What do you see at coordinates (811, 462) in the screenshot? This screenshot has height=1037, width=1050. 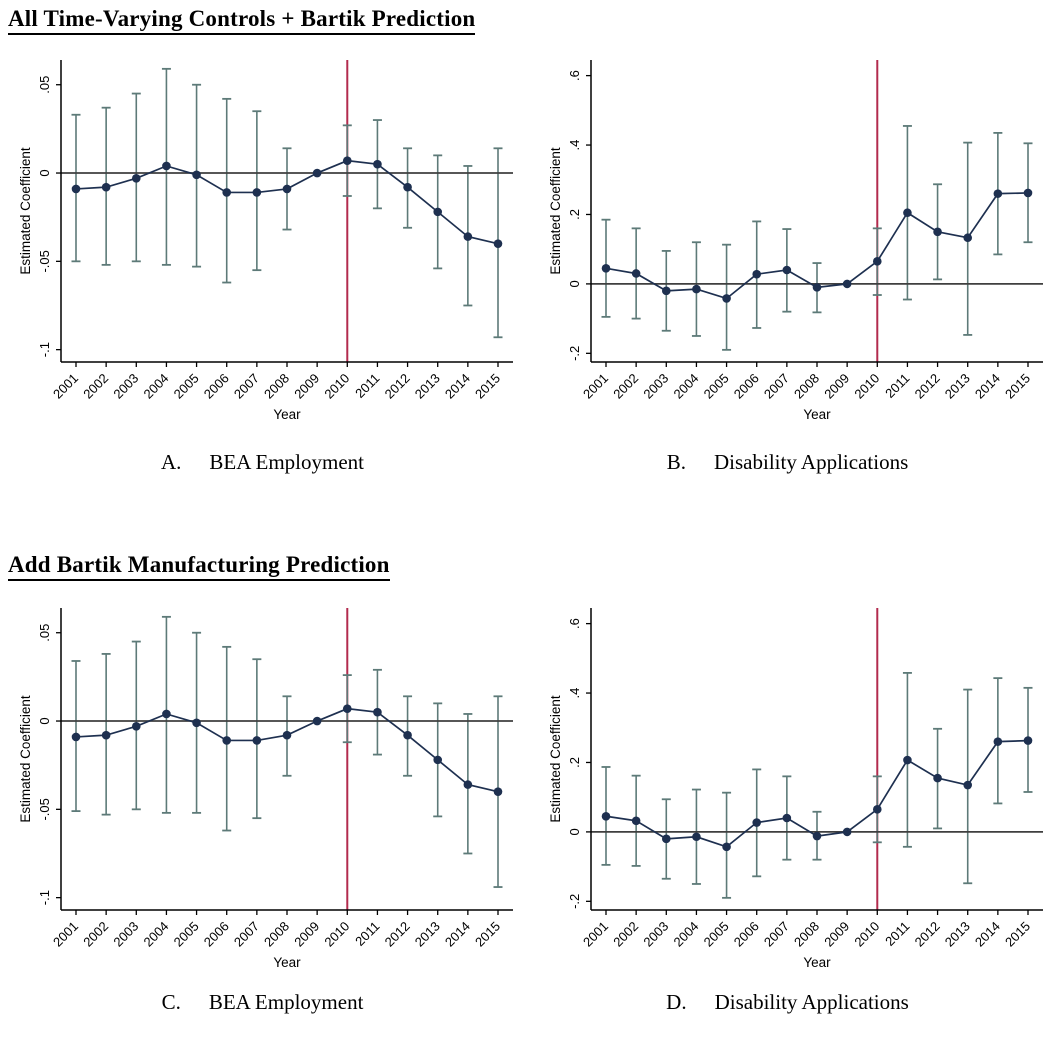 I see `panel-title-b: Disability Applications` at bounding box center [811, 462].